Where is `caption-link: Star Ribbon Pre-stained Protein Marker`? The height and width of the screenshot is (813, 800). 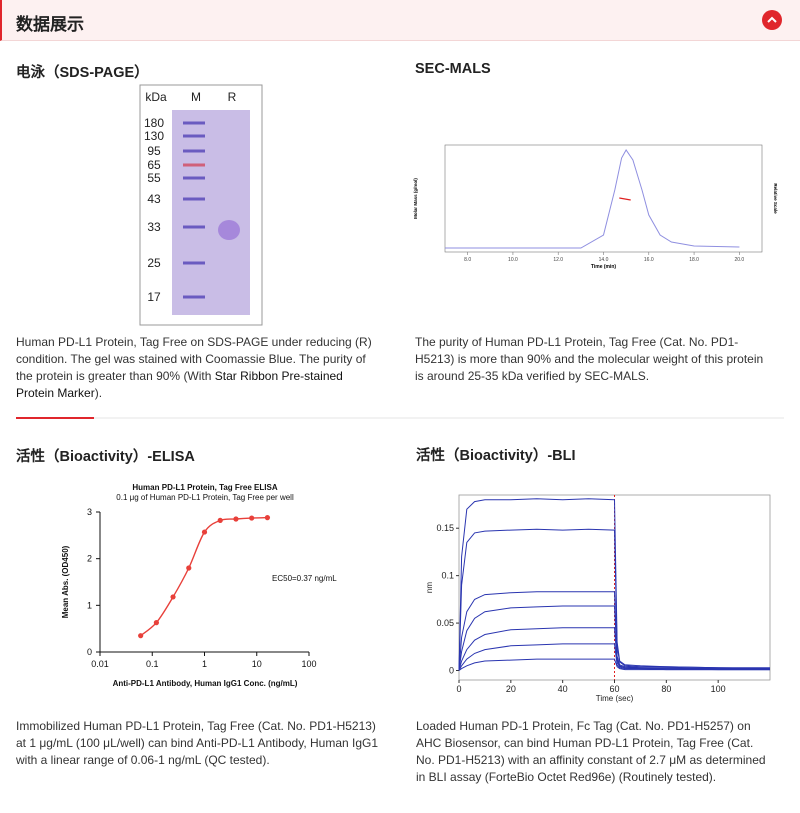 caption-link: Star Ribbon Pre-stained Protein Marker is located at coordinates (179, 384).